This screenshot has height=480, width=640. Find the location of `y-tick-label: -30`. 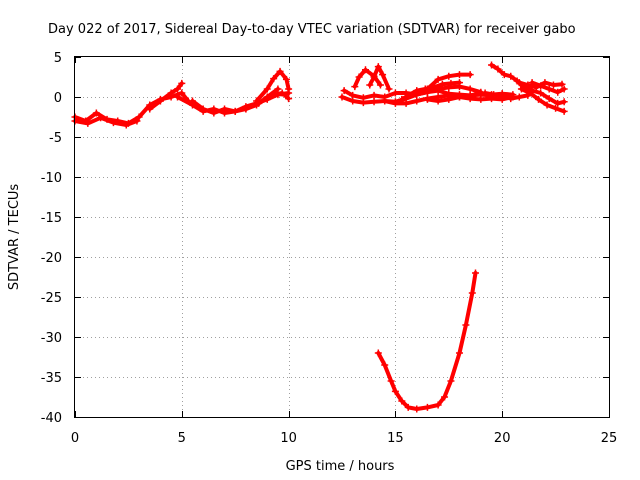

y-tick-label: -30 is located at coordinates (51, 338).